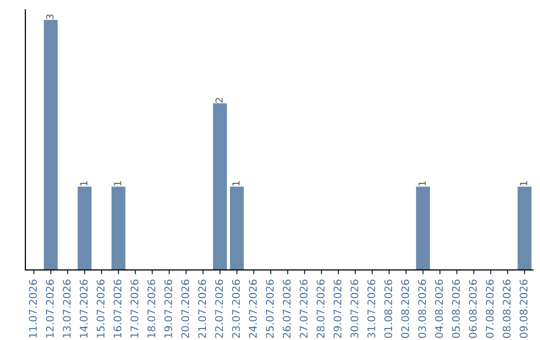 Image resolution: width=540 pixels, height=340 pixels. What do you see at coordinates (219, 100) in the screenshot?
I see `data-label: 2` at bounding box center [219, 100].